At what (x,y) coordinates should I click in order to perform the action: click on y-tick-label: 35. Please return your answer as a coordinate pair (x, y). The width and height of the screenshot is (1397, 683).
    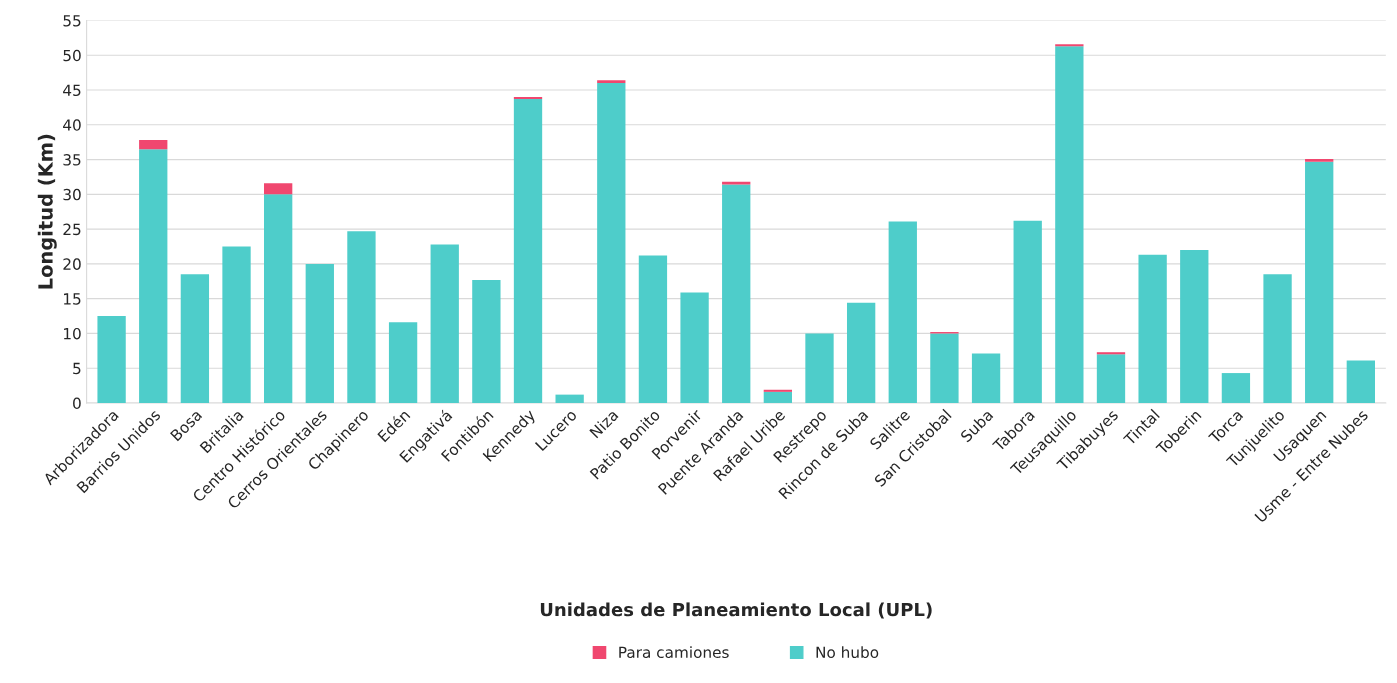
    Looking at the image, I should click on (72, 160).